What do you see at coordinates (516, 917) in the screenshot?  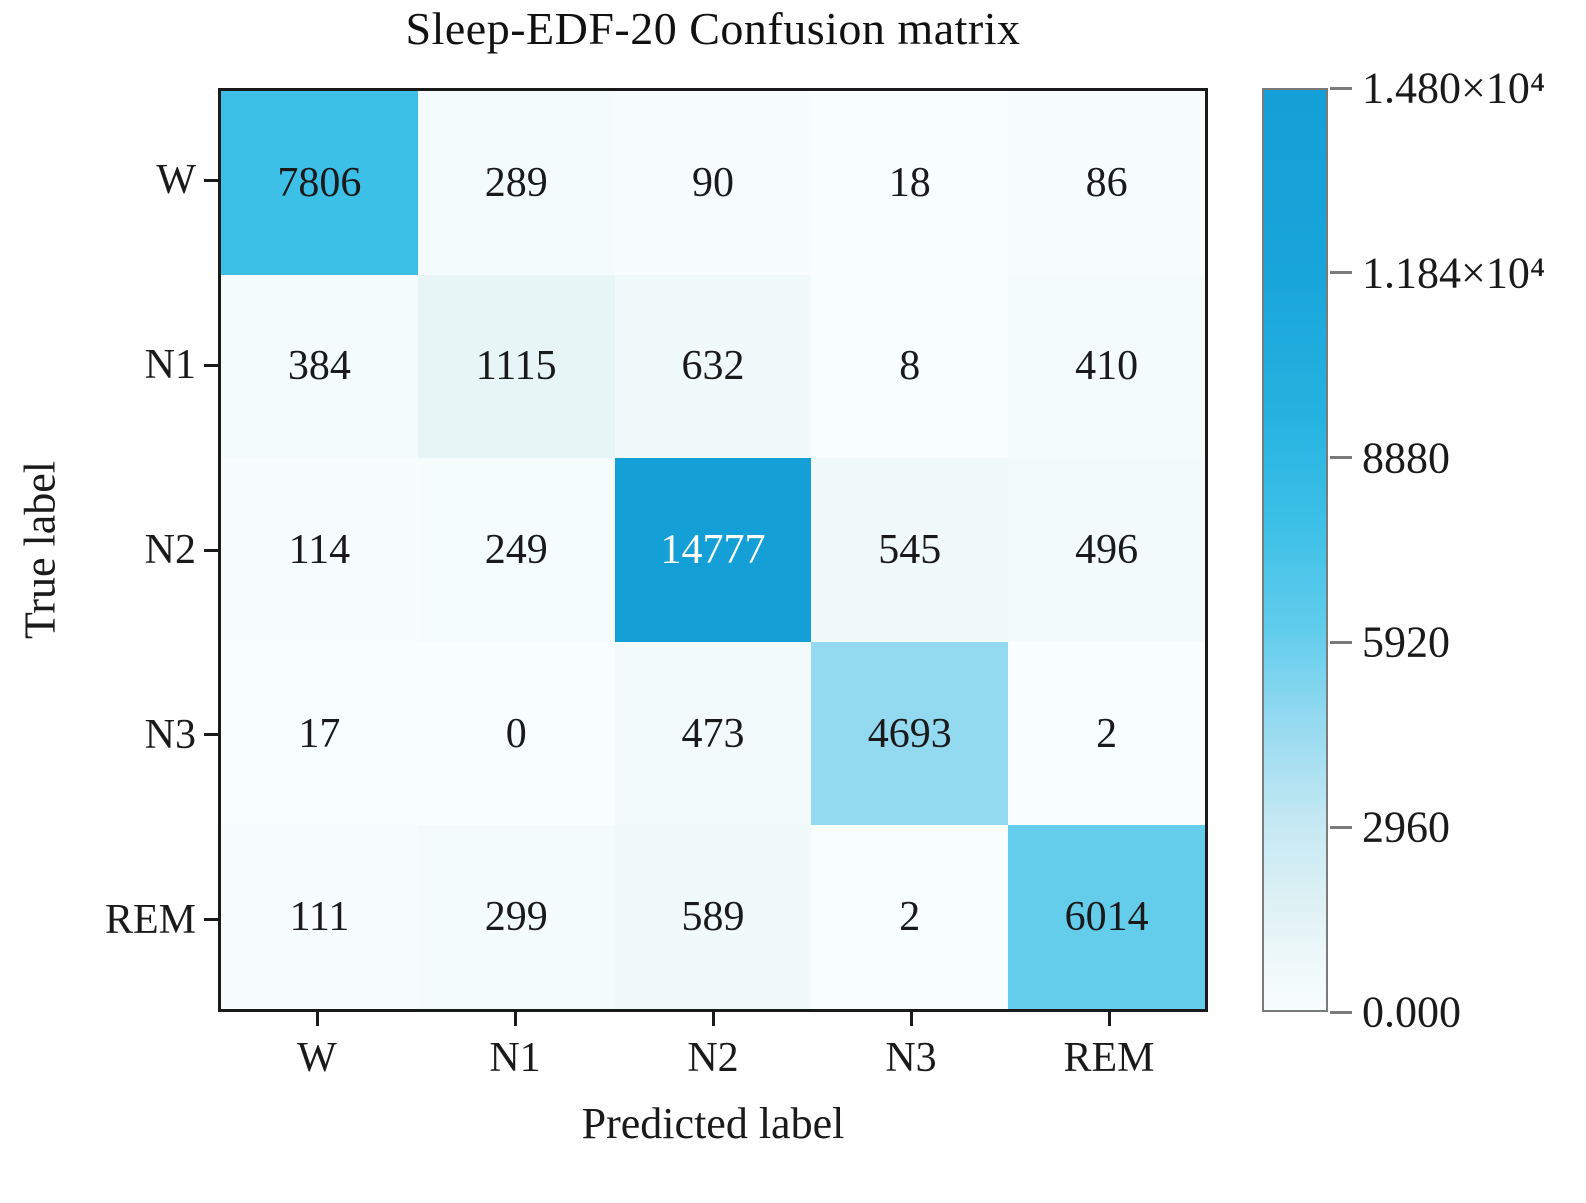 I see `matrix-cell: 299` at bounding box center [516, 917].